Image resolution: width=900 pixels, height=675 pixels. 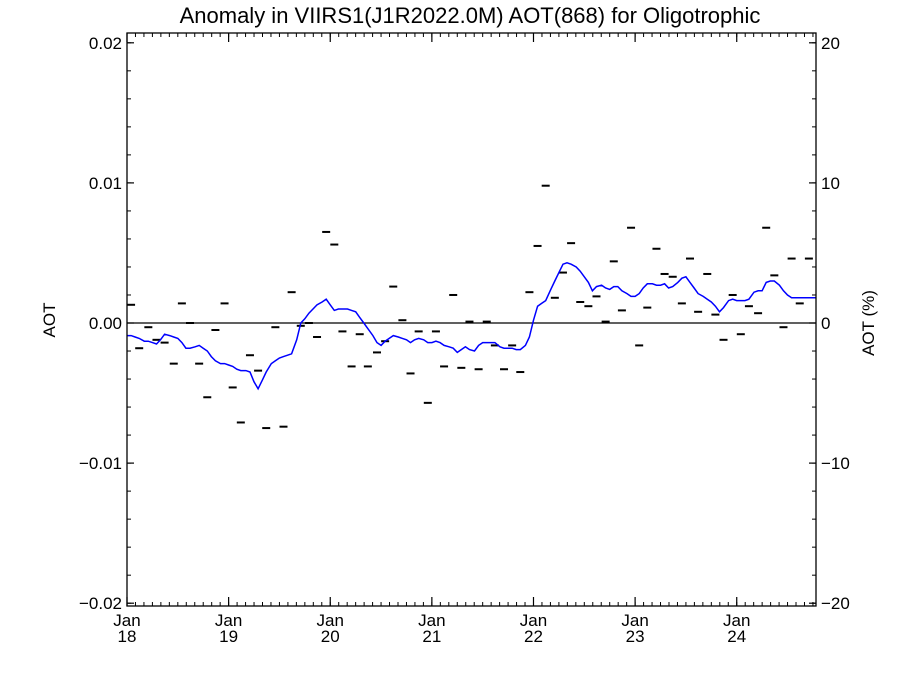 What do you see at coordinates (228, 636) in the screenshot?
I see `x-tick-year: 19` at bounding box center [228, 636].